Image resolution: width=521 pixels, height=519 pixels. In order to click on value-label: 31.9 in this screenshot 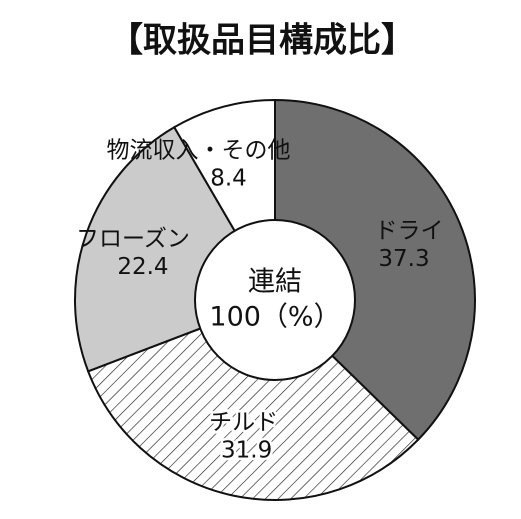, I will do `click(246, 451)`.